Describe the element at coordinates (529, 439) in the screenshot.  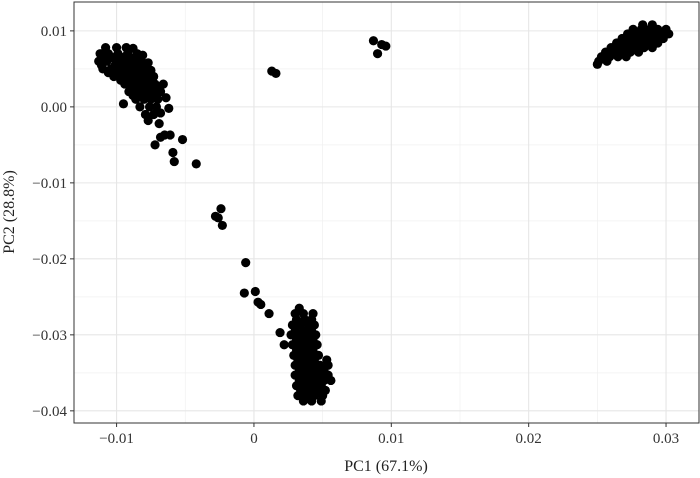
I see `x-tick-label: 0.02` at that location.